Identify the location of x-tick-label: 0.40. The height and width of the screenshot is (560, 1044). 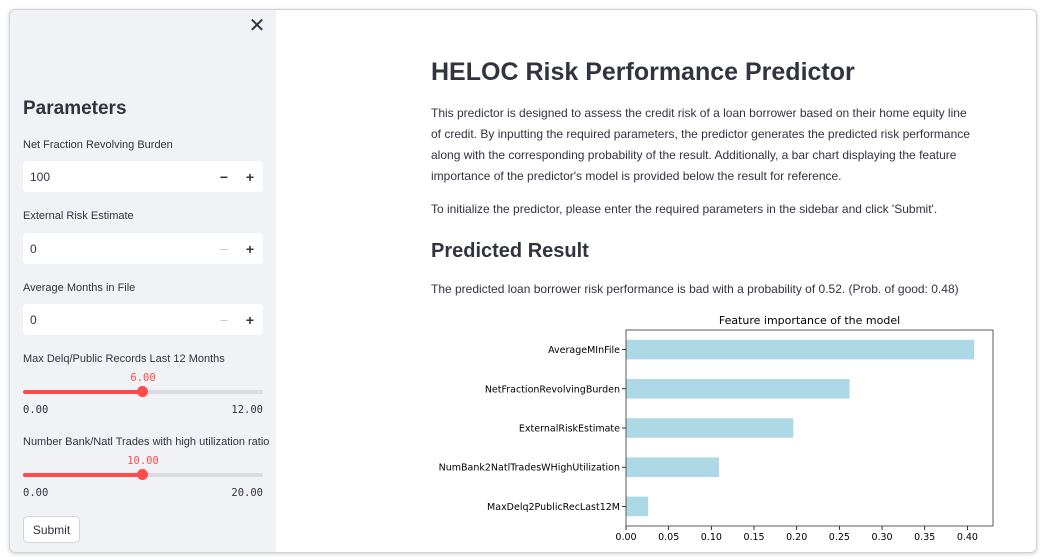
(967, 537).